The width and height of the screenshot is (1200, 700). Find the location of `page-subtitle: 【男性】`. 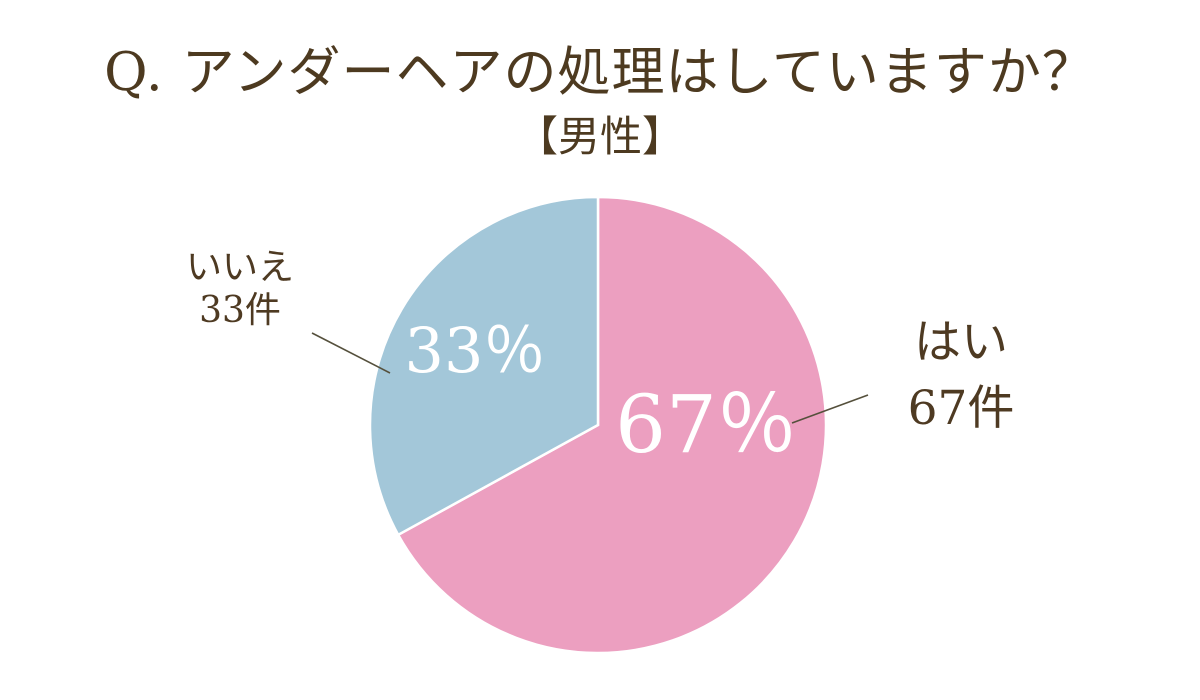

page-subtitle: 【男性】 is located at coordinates (599, 136).